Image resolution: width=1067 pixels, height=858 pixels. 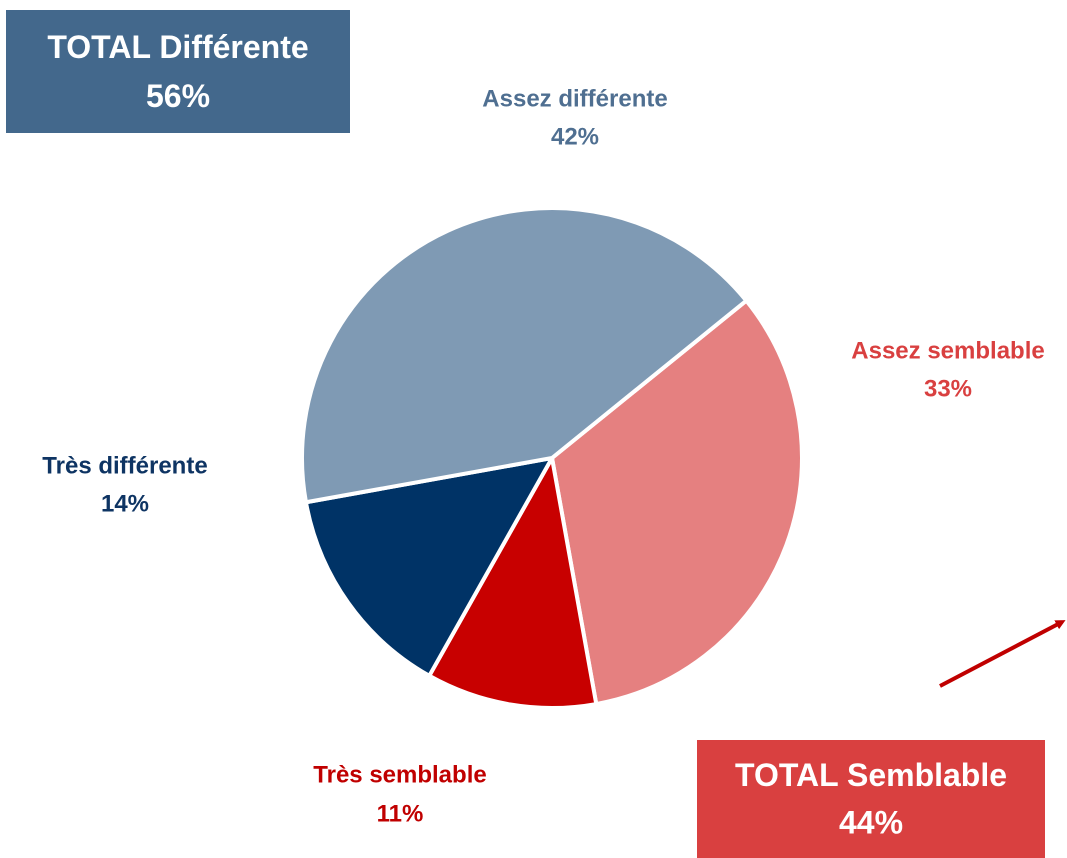 What do you see at coordinates (178, 96) in the screenshot?
I see `total-value: 56%` at bounding box center [178, 96].